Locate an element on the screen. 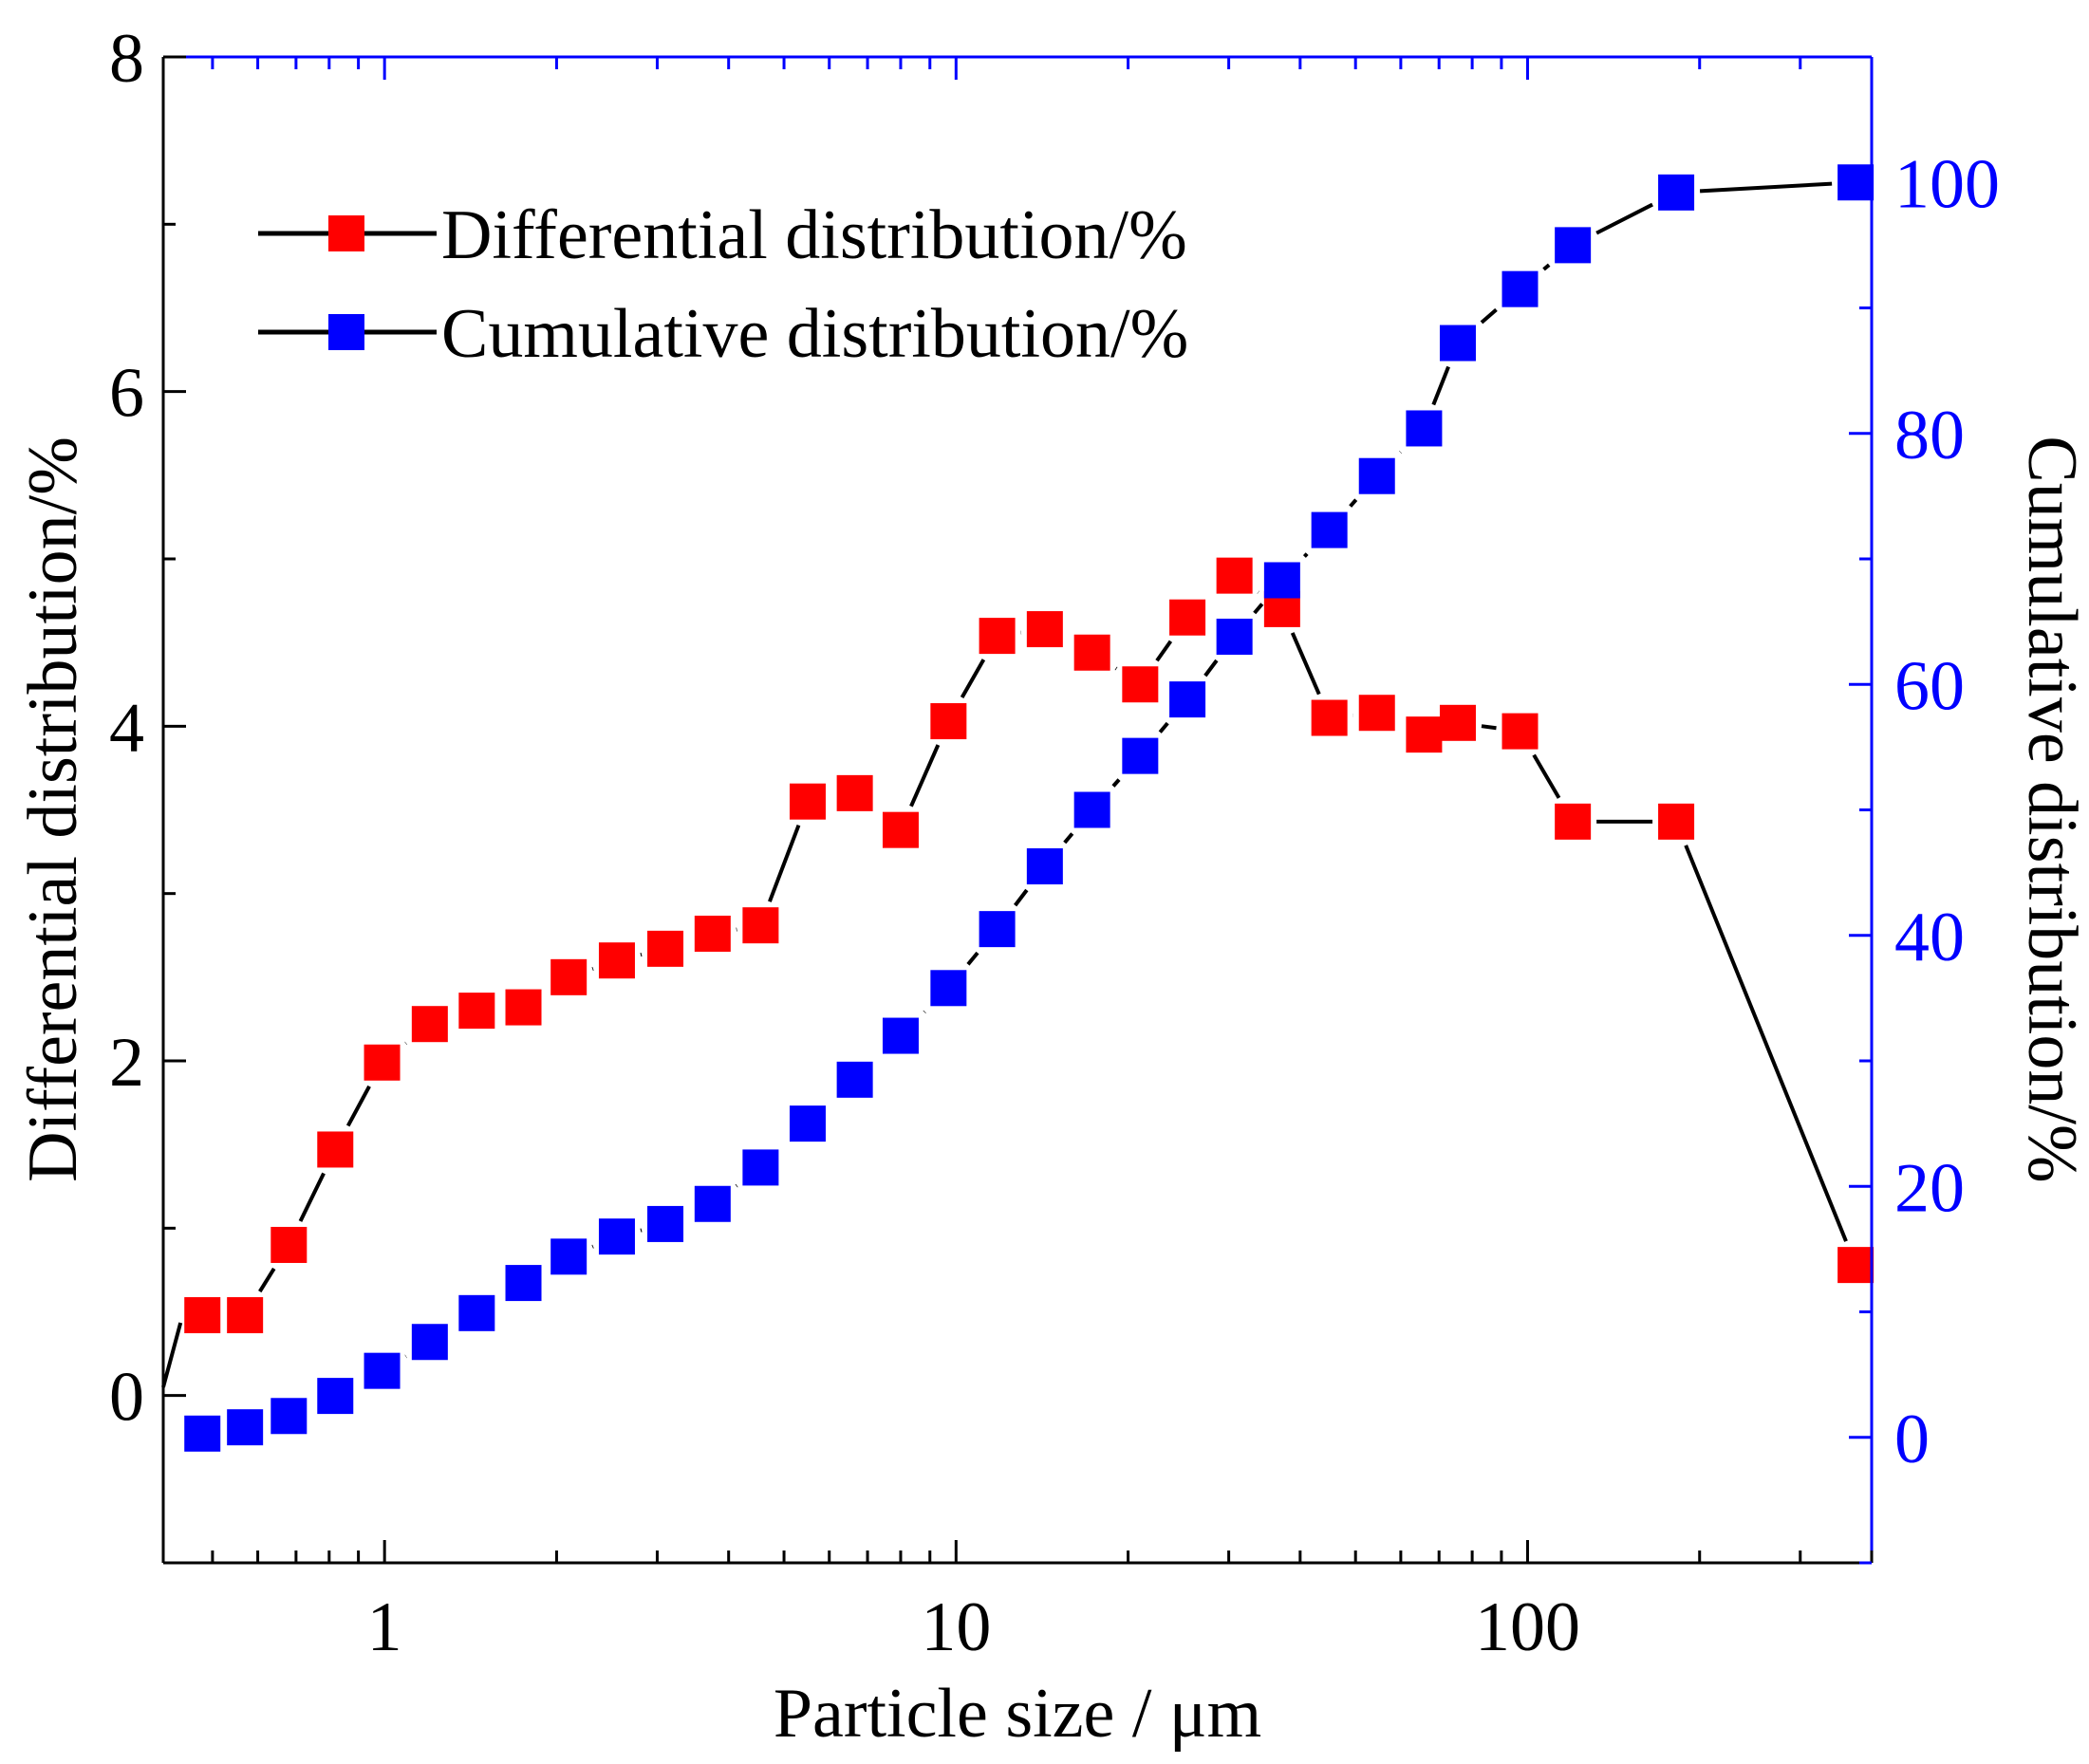  y-right-tick-label-80: 80 is located at coordinates (1929, 435).